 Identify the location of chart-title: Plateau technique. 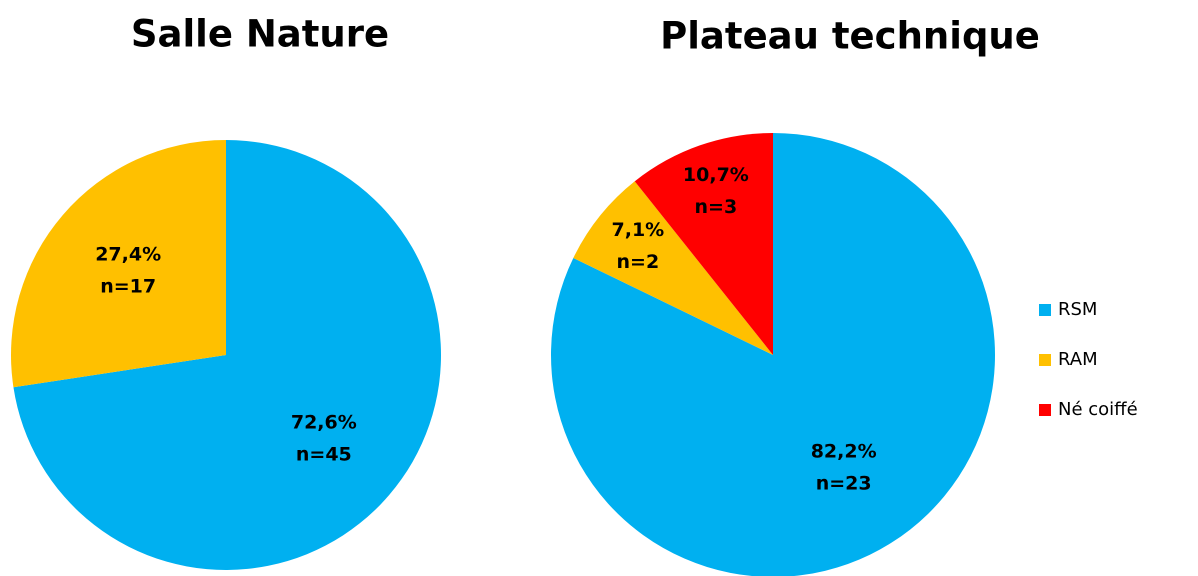
(850, 36).